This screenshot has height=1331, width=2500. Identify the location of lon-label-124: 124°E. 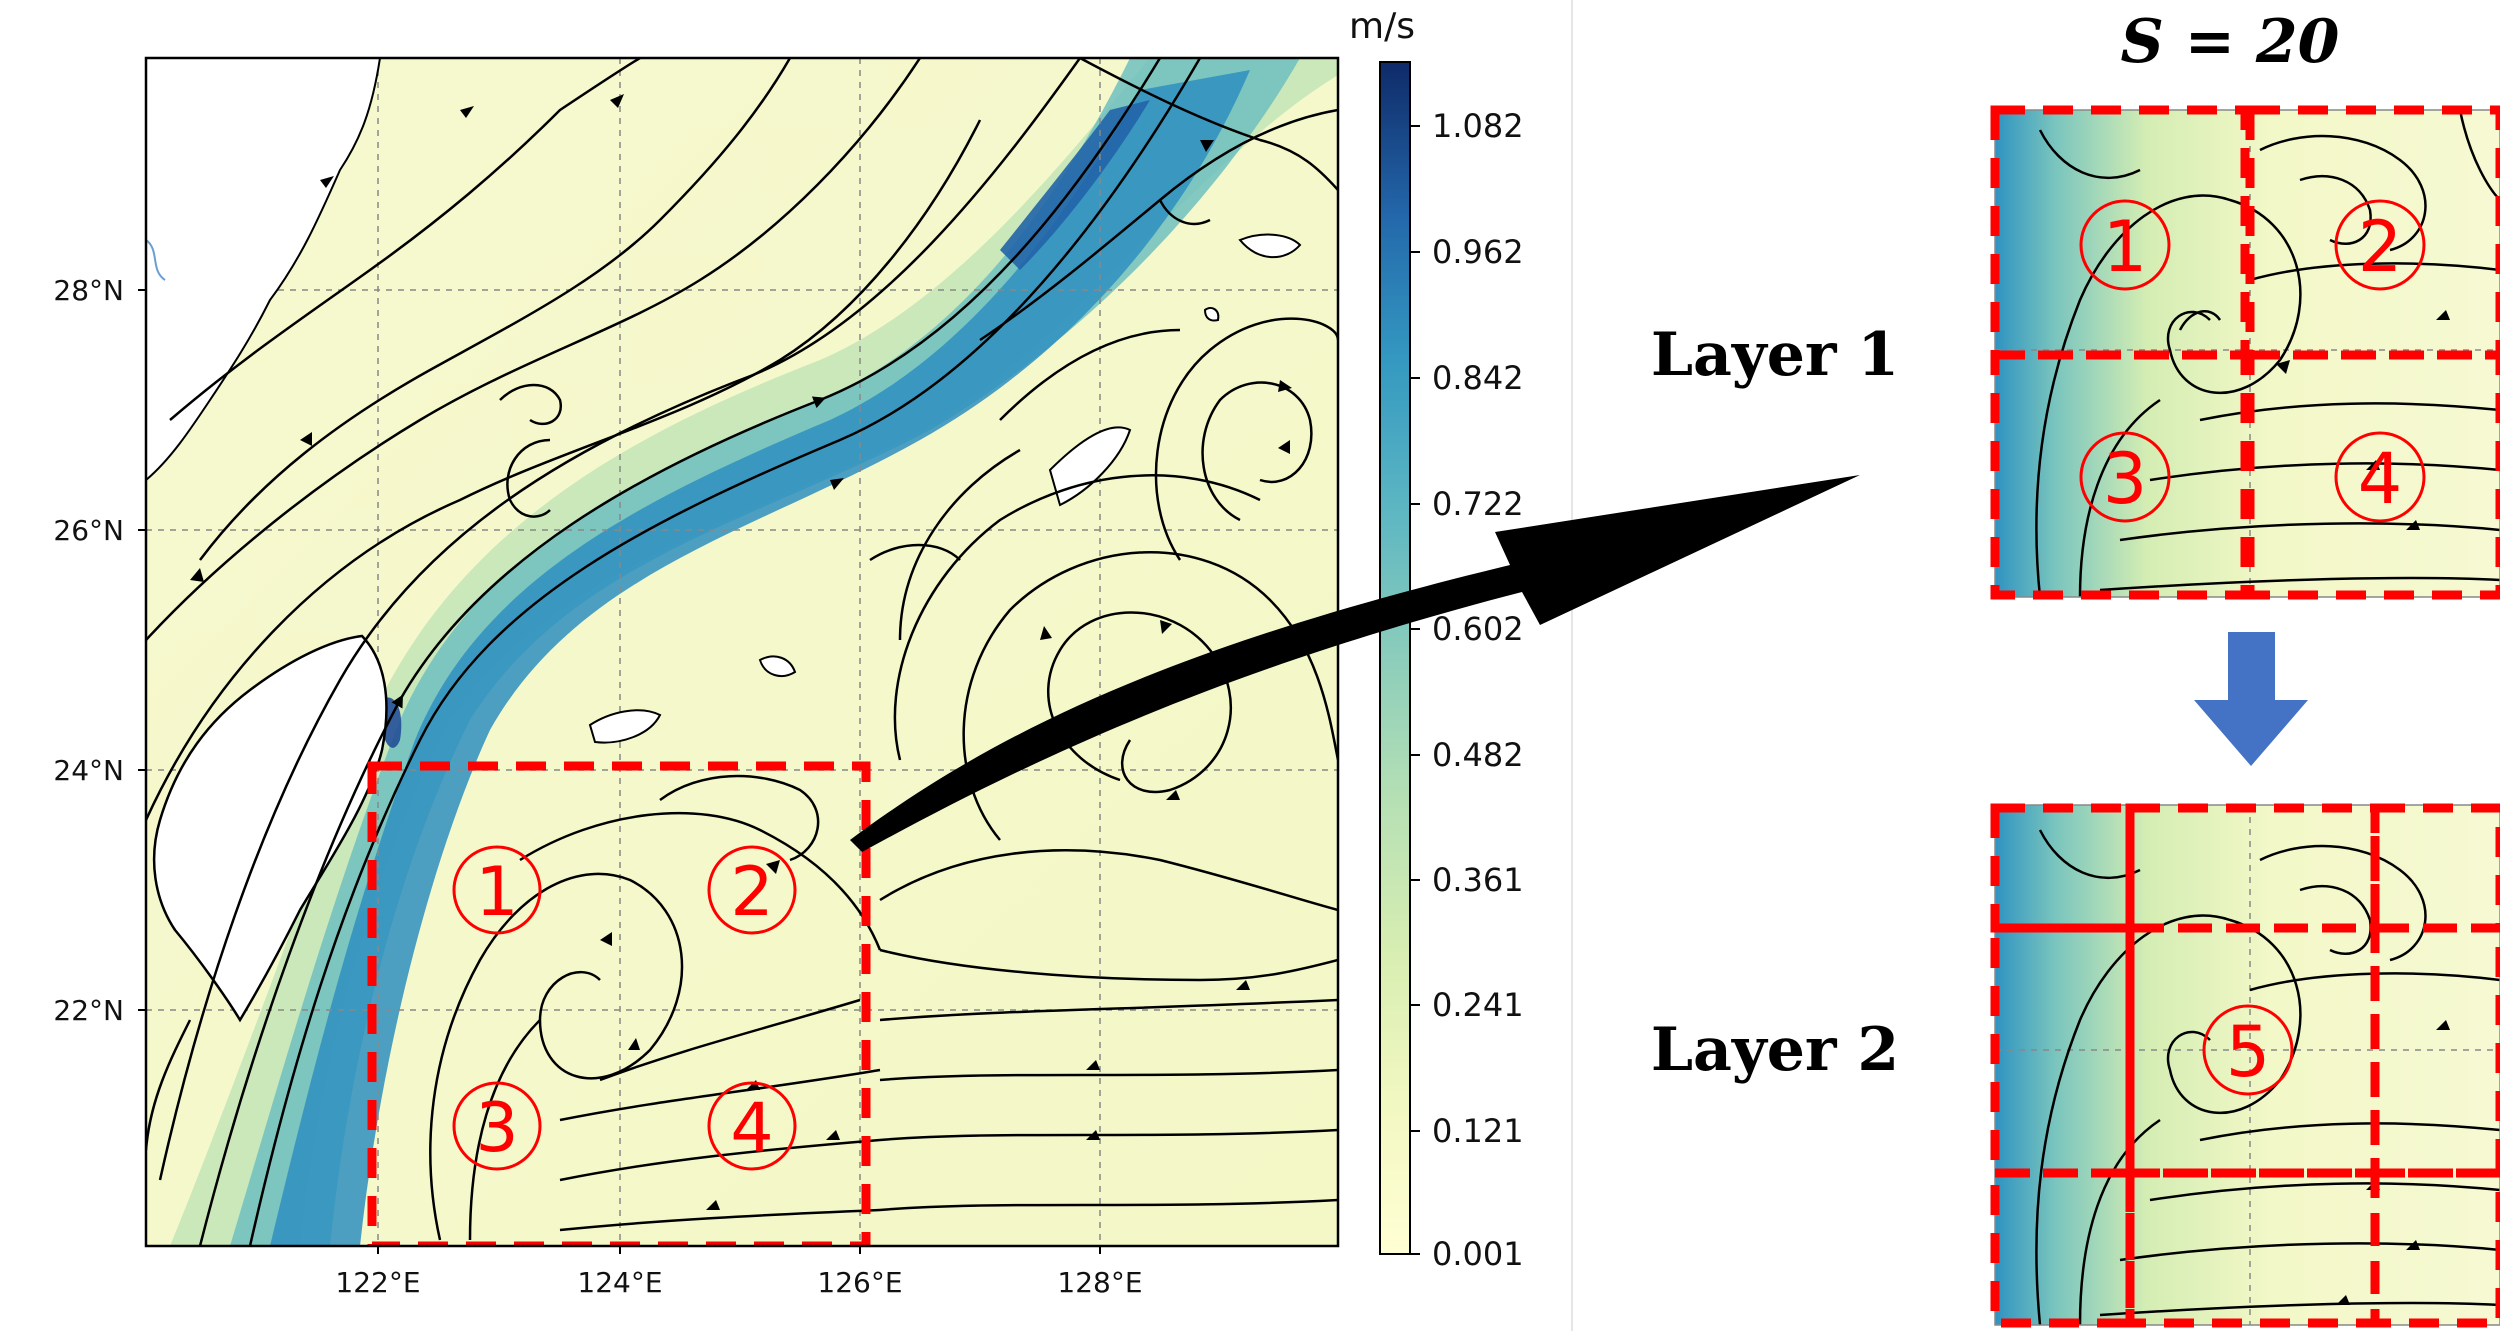
(619, 1282).